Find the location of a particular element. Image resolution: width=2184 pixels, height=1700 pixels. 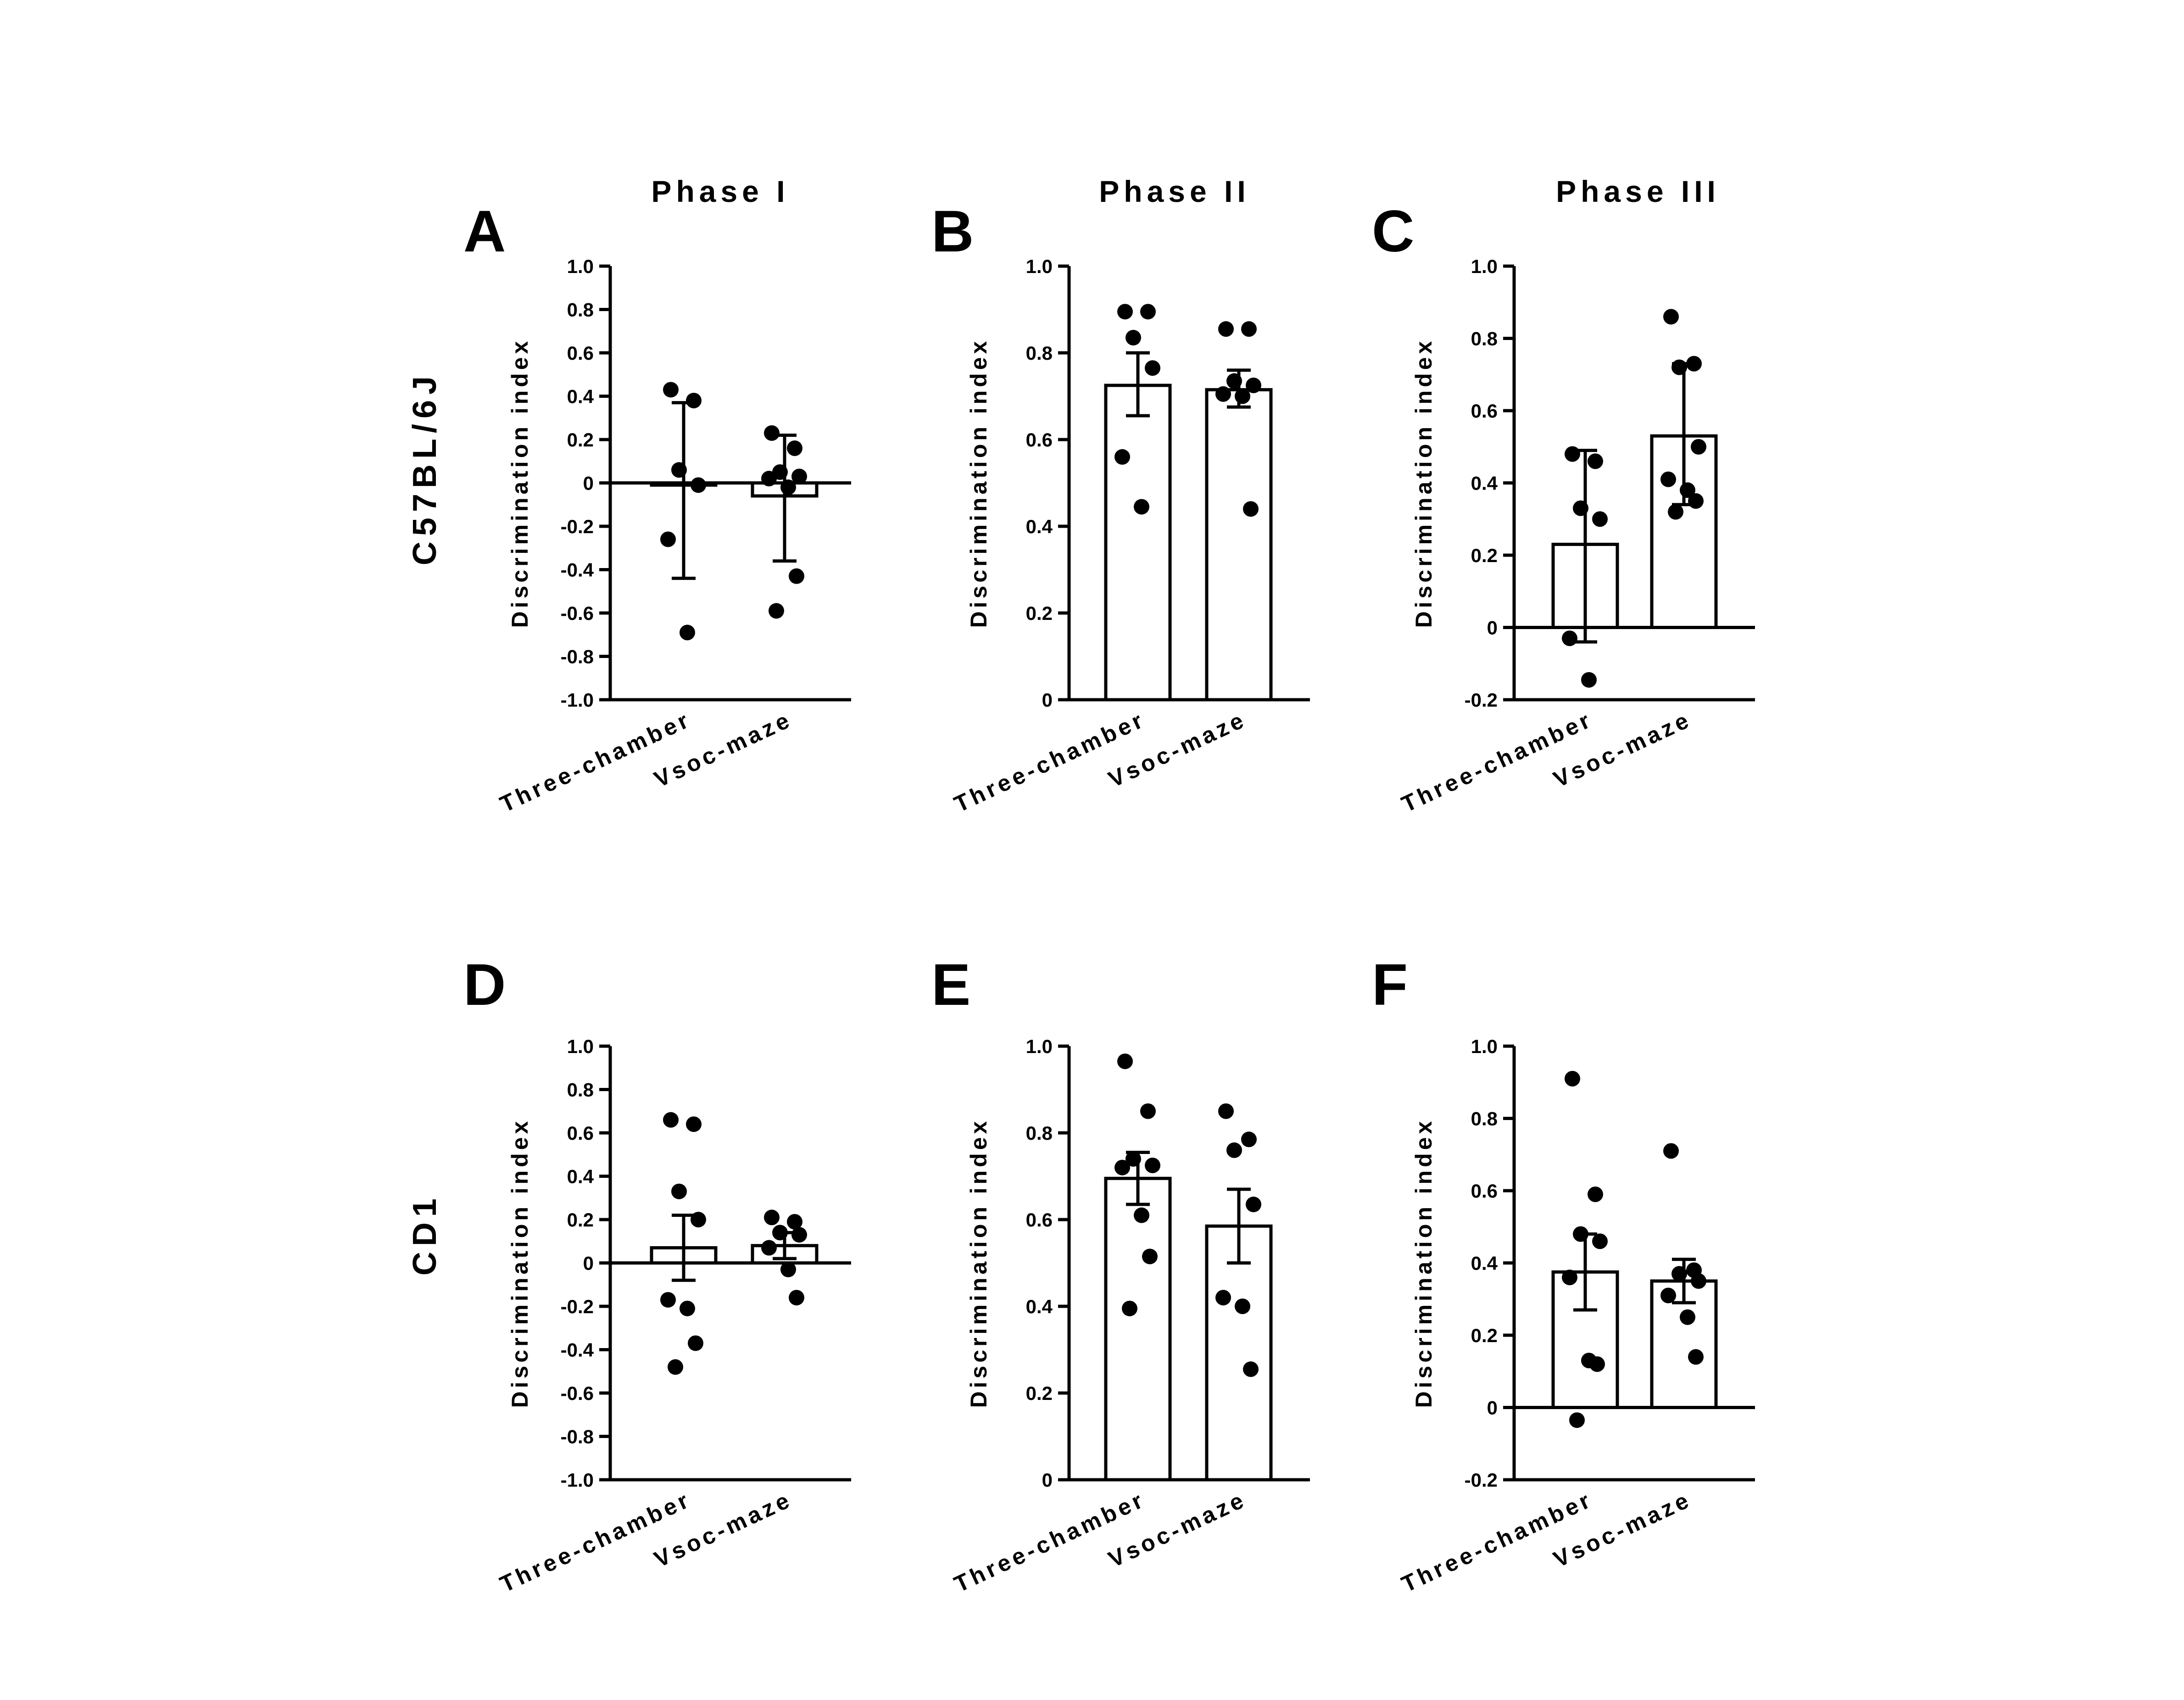

panel-letter: E is located at coordinates (950, 985).